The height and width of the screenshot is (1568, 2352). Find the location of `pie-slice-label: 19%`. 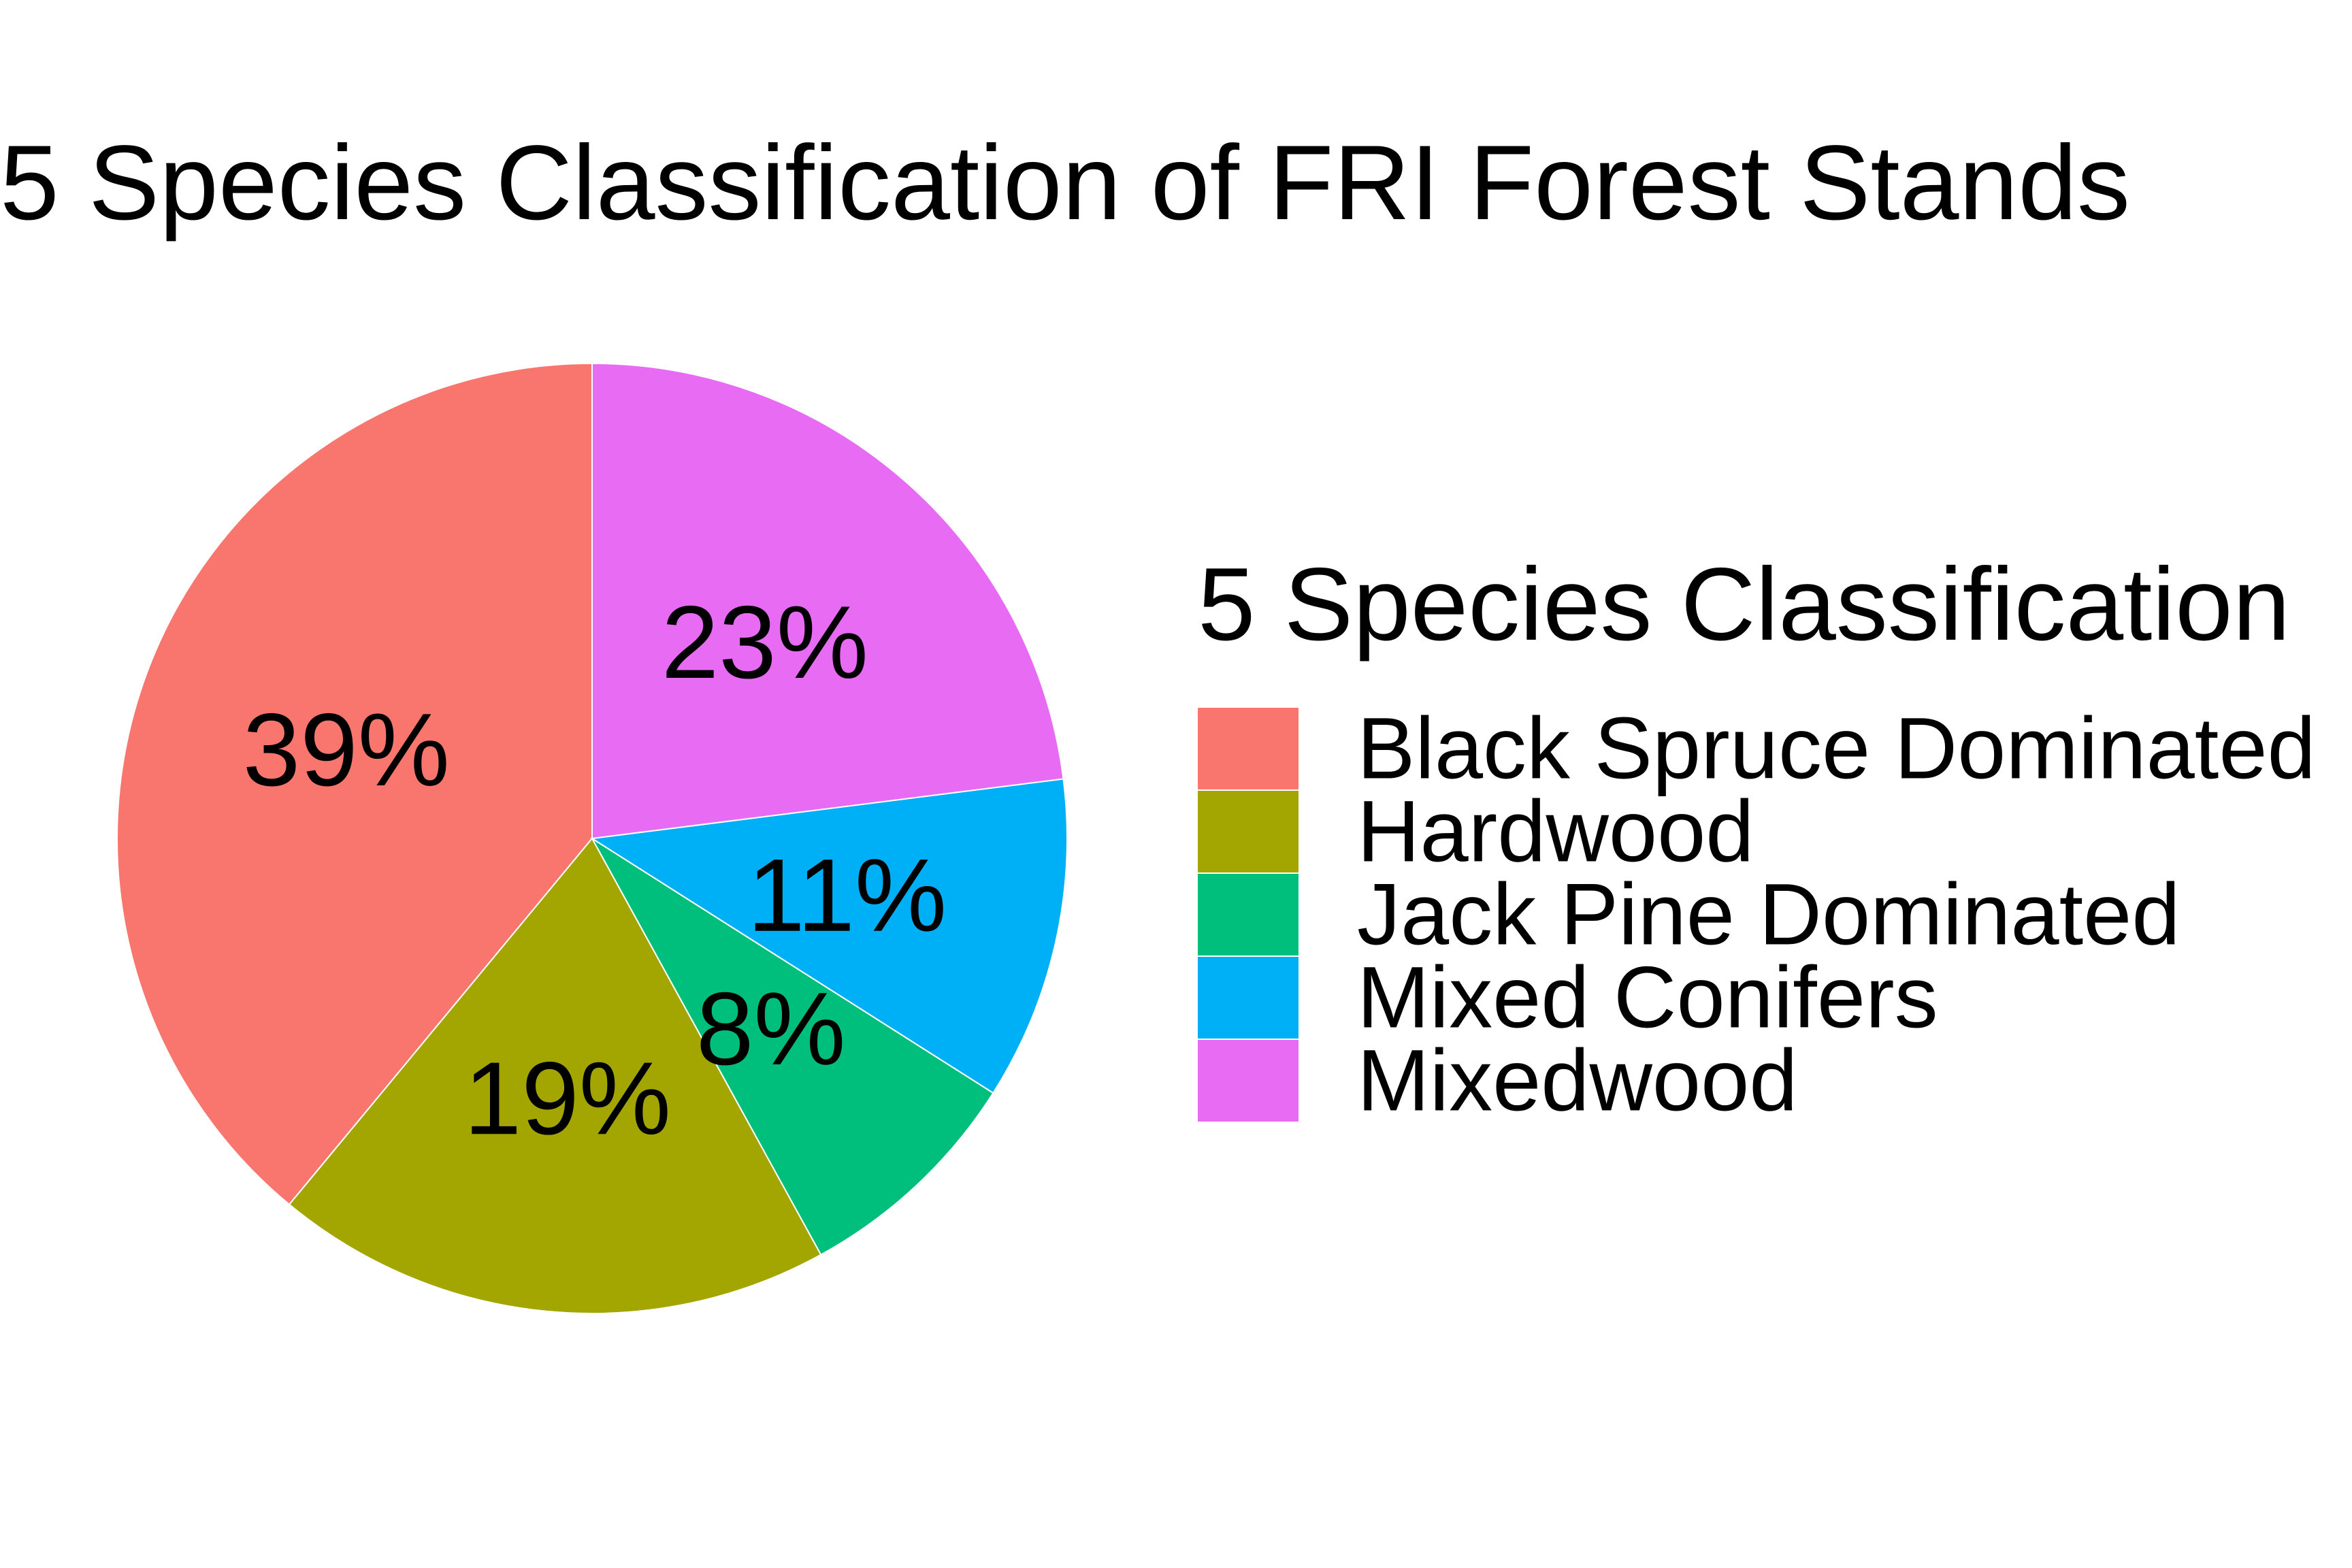

pie-slice-label: 19% is located at coordinates (567, 1098).